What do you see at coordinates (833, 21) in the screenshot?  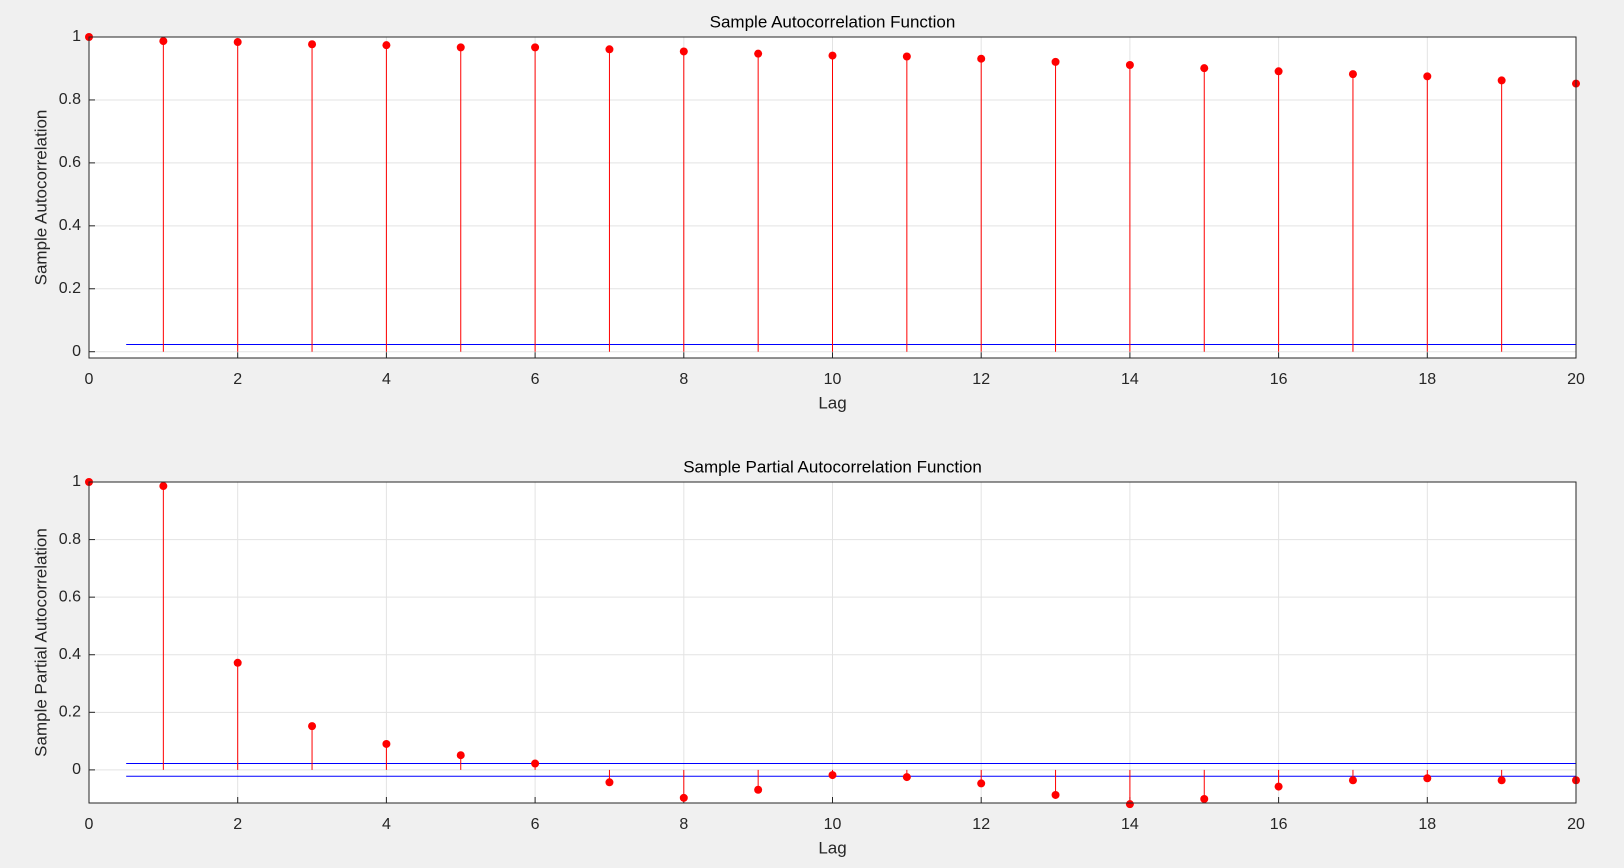 I see `chart-title: Sample Autocorrelation Function` at bounding box center [833, 21].